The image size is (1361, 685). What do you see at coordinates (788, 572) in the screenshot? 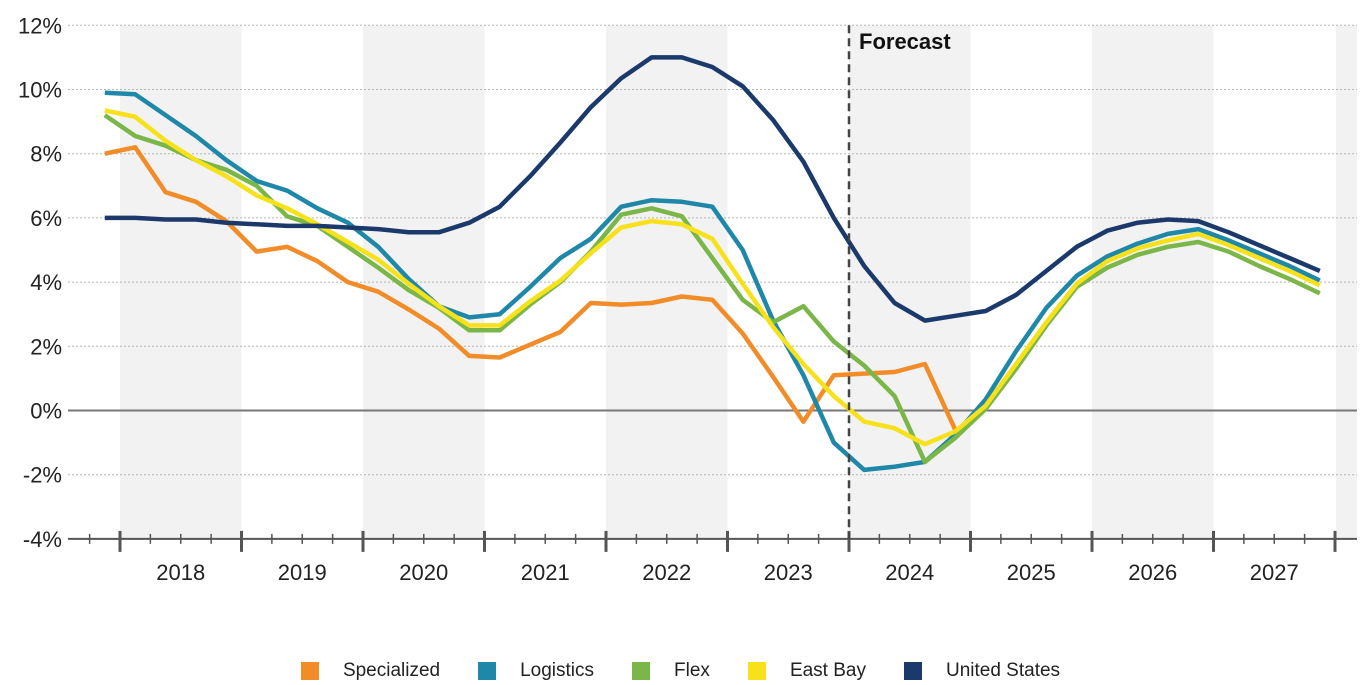
I see `x-tick-label: 2023` at bounding box center [788, 572].